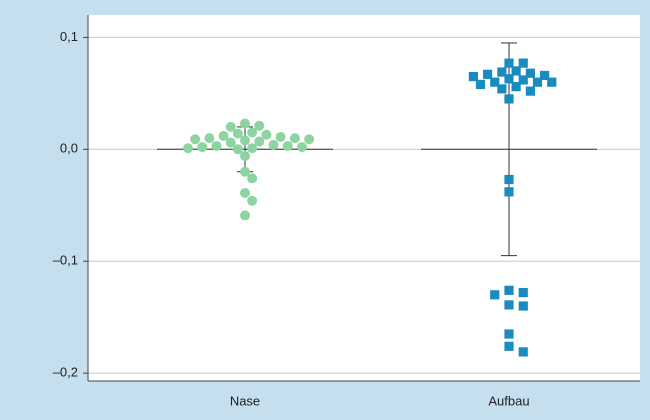  Describe the element at coordinates (69, 148) in the screenshot. I see `y-tick-label: 0,0` at that location.